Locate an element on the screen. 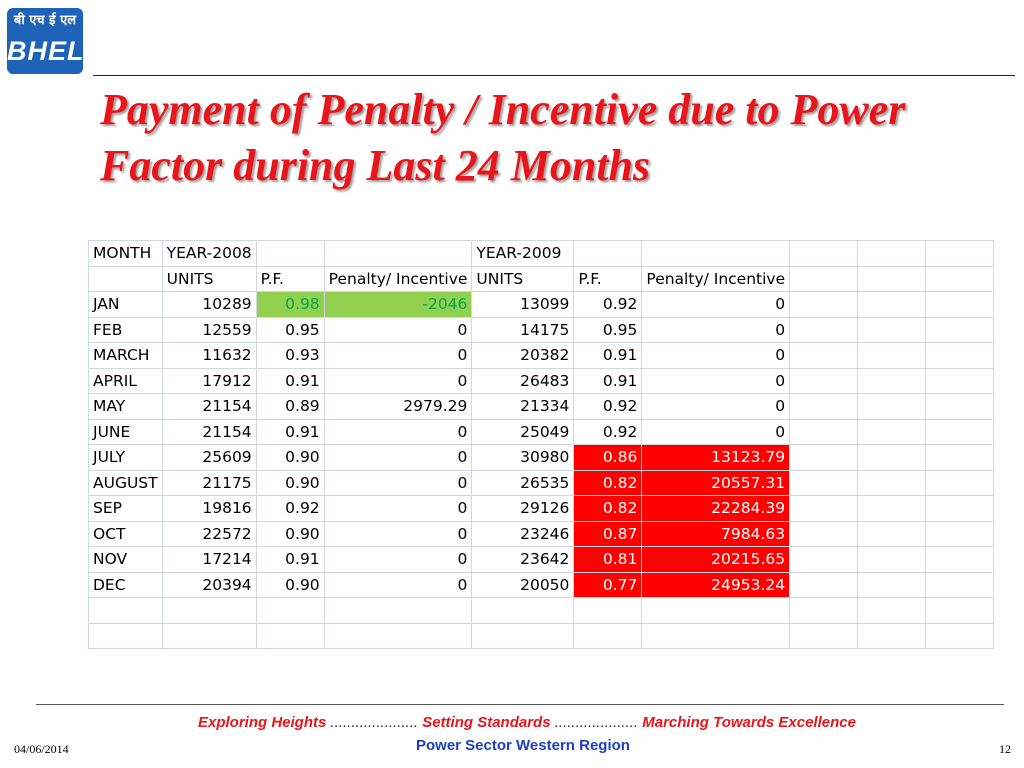 This screenshot has height=768, width=1024. value-cell: 0.86 is located at coordinates (608, 457).